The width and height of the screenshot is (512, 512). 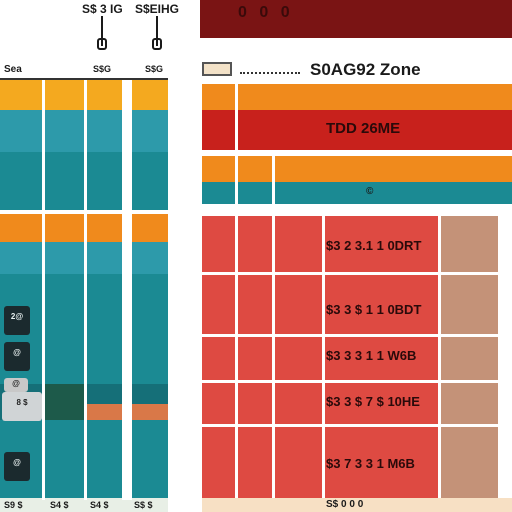 I want to click on left-header-label: Sea, so click(x=13, y=69).